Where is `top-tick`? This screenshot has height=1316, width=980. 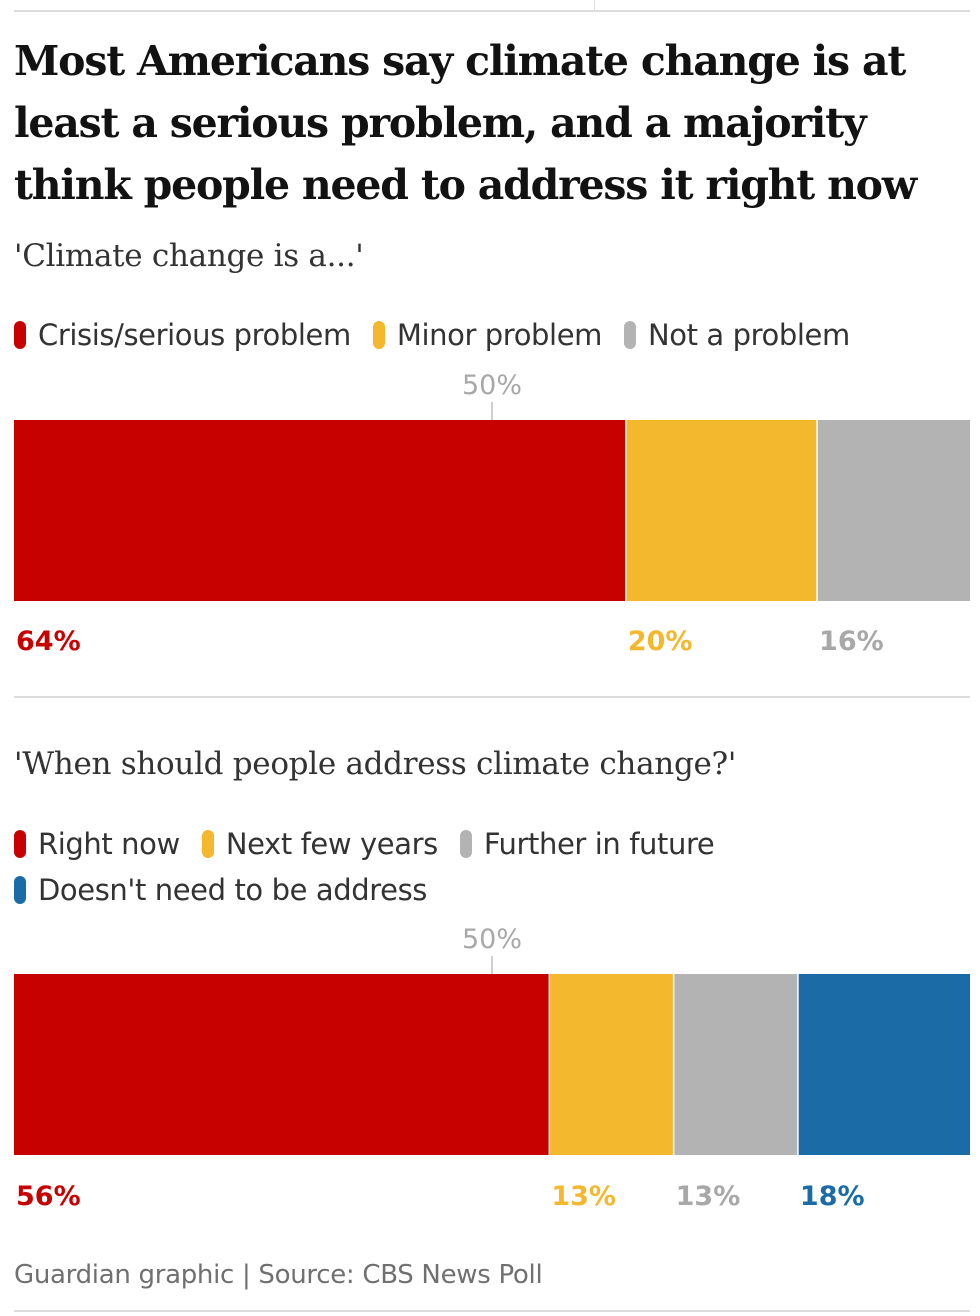 top-tick is located at coordinates (594, 5).